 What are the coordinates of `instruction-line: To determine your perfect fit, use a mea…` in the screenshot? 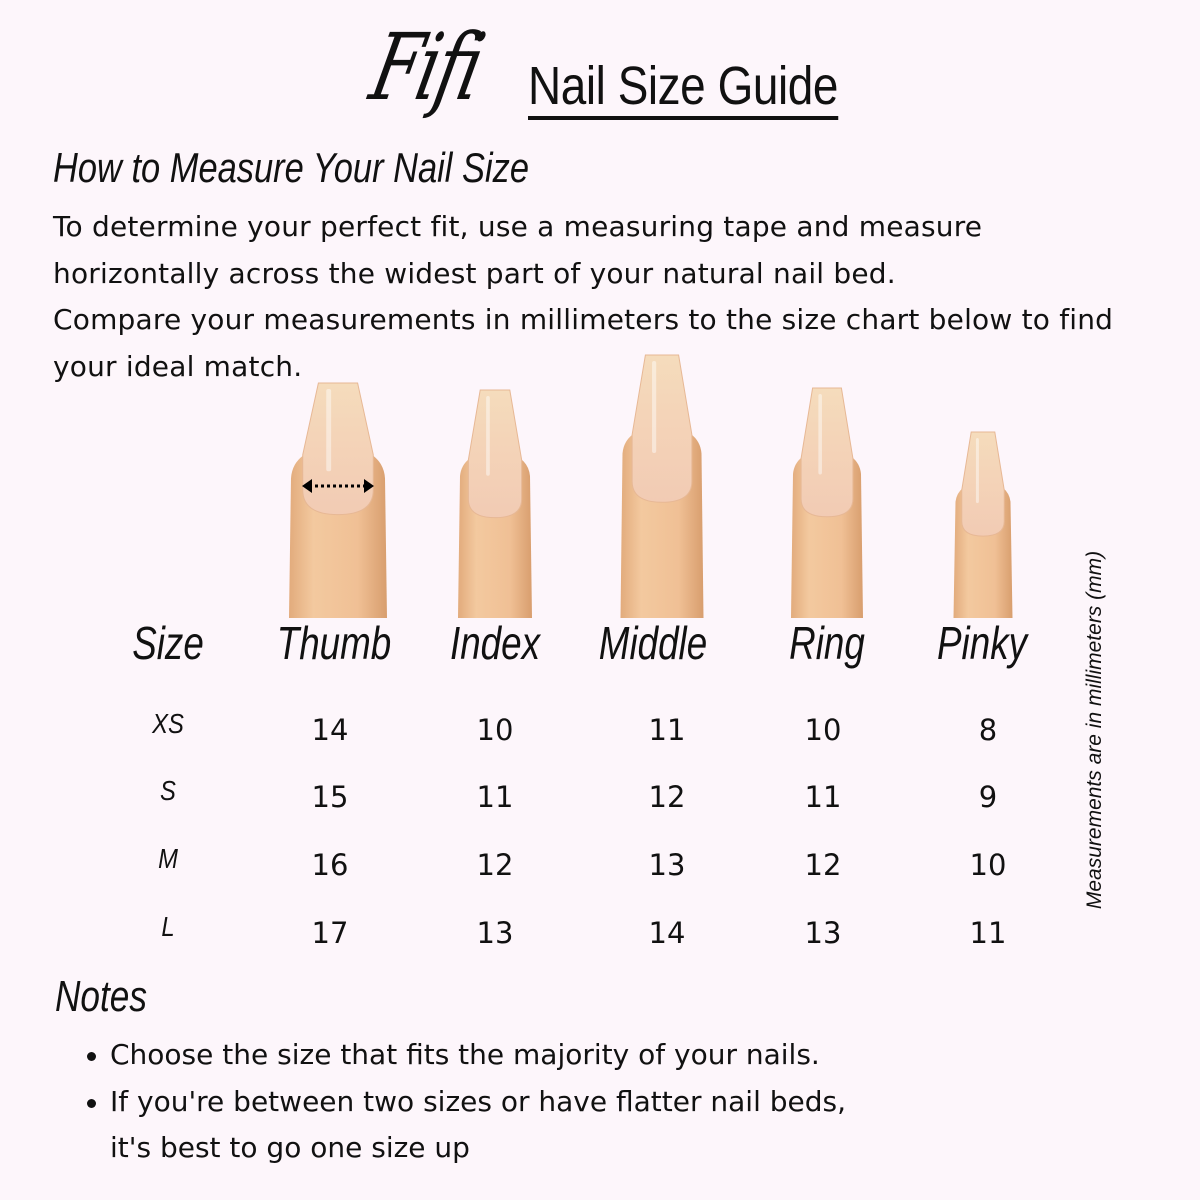 It's located at (518, 226).